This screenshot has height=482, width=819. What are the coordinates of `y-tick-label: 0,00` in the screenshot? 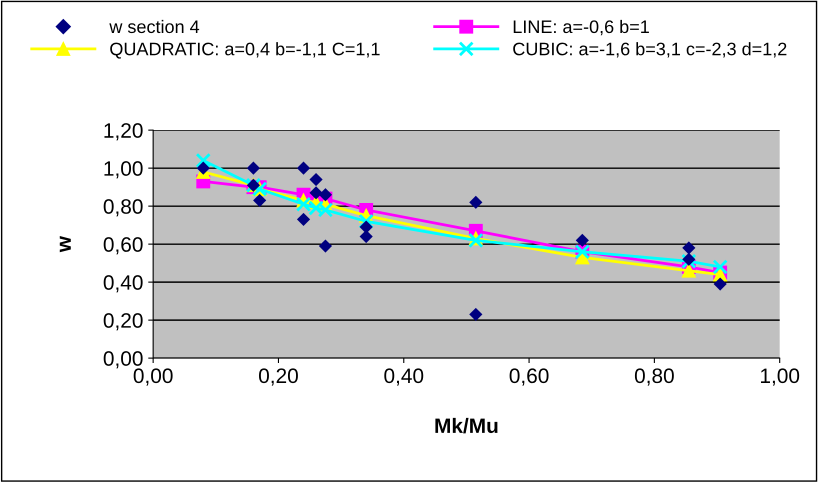 It's located at (123, 359).